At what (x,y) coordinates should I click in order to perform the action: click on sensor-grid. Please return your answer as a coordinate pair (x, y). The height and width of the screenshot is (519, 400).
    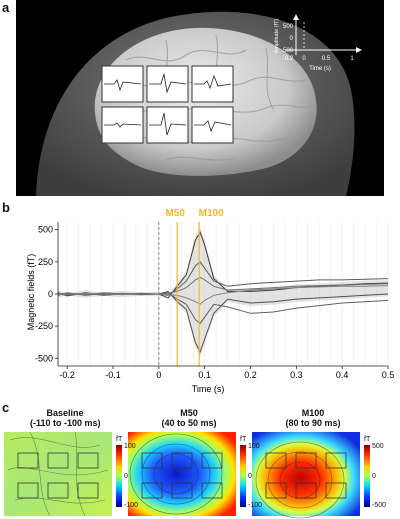
    Looking at the image, I should click on (167, 104).